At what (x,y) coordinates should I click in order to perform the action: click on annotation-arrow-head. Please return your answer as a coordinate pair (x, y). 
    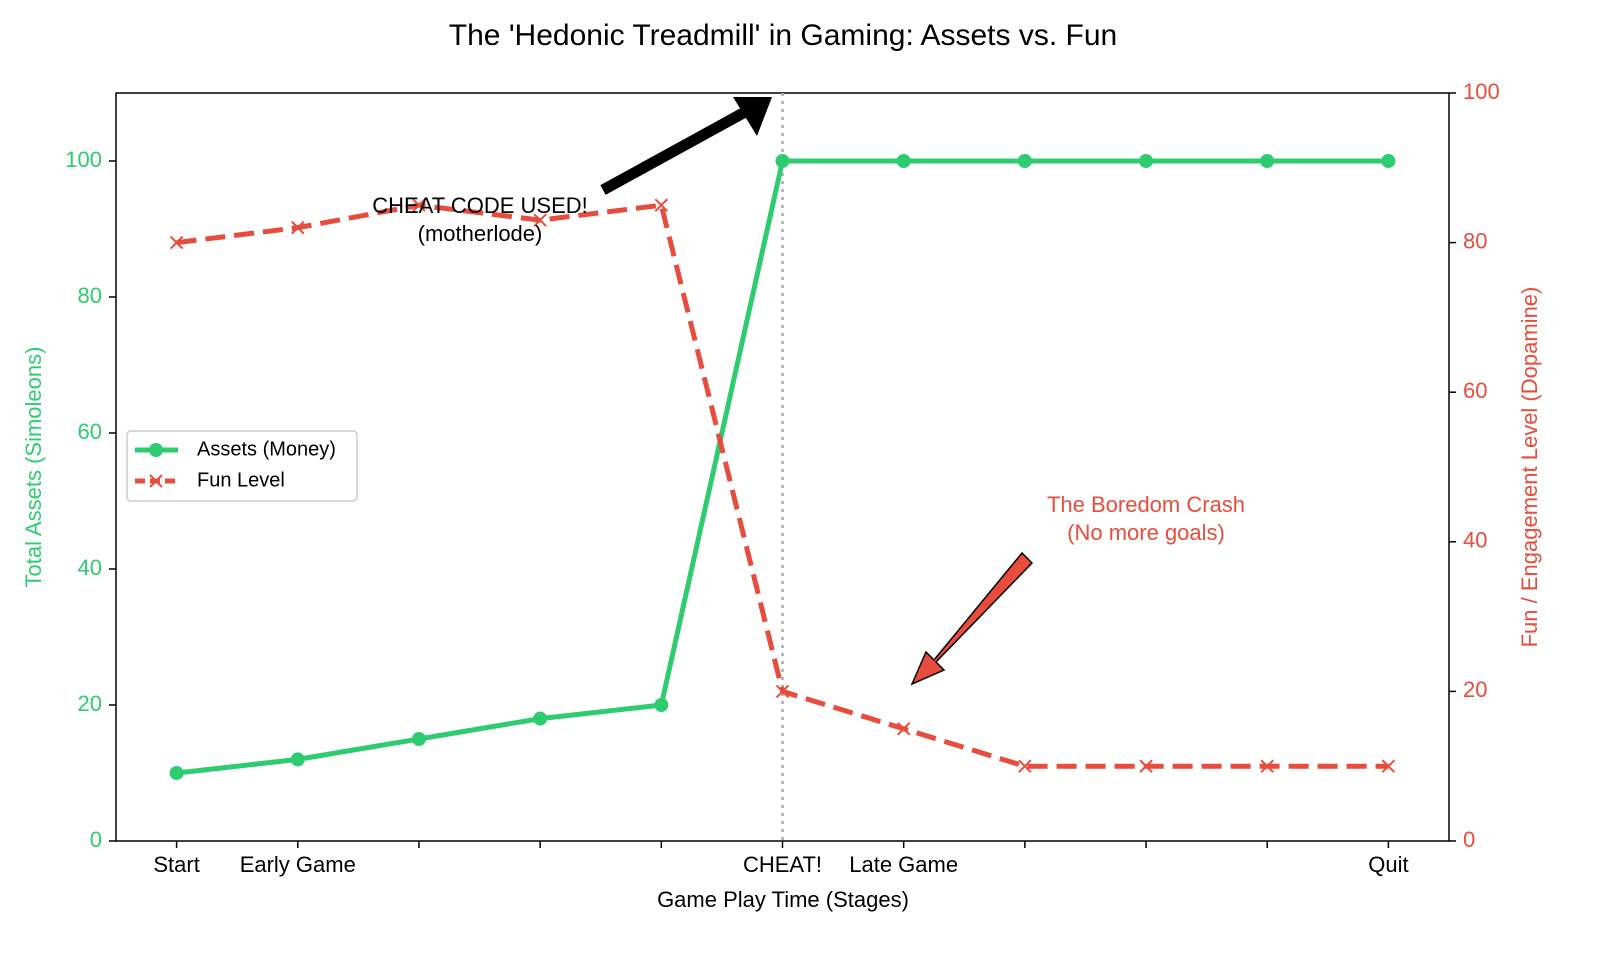
    Looking at the image, I should click on (752, 116).